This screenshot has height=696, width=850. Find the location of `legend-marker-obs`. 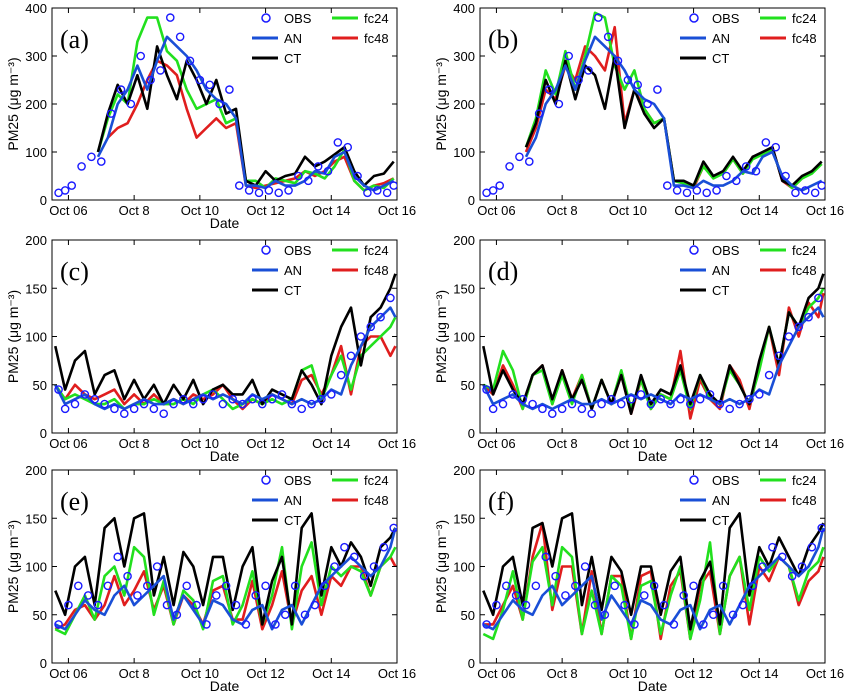

legend-marker-obs is located at coordinates (694, 18).